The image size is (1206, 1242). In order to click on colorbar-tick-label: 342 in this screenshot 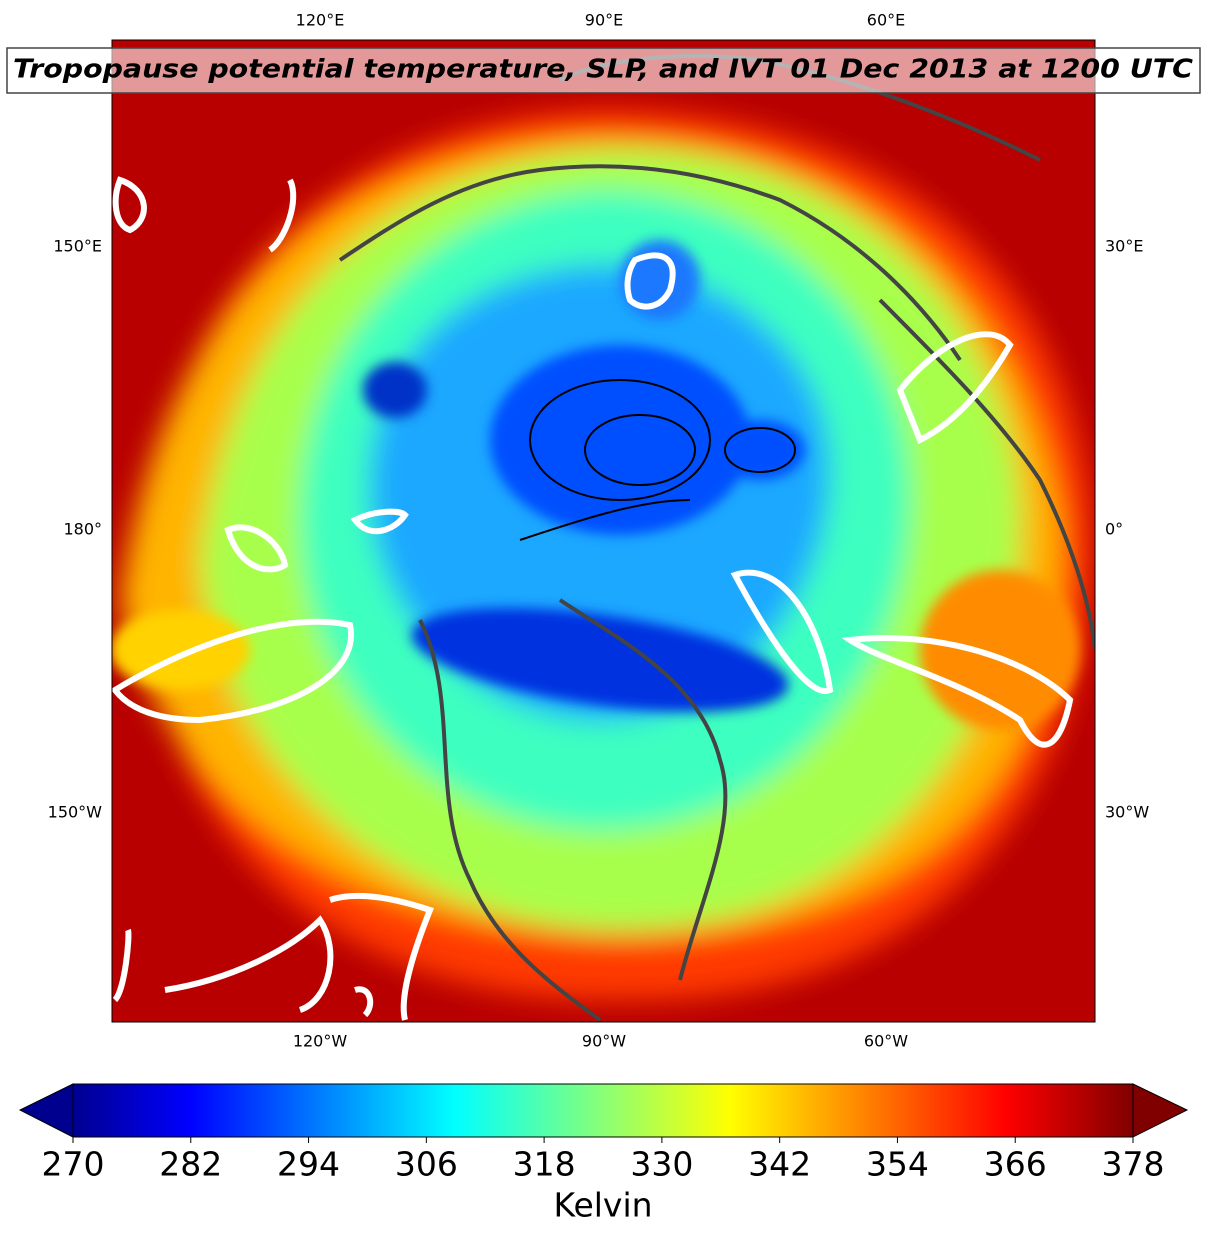, I will do `click(779, 1164)`.